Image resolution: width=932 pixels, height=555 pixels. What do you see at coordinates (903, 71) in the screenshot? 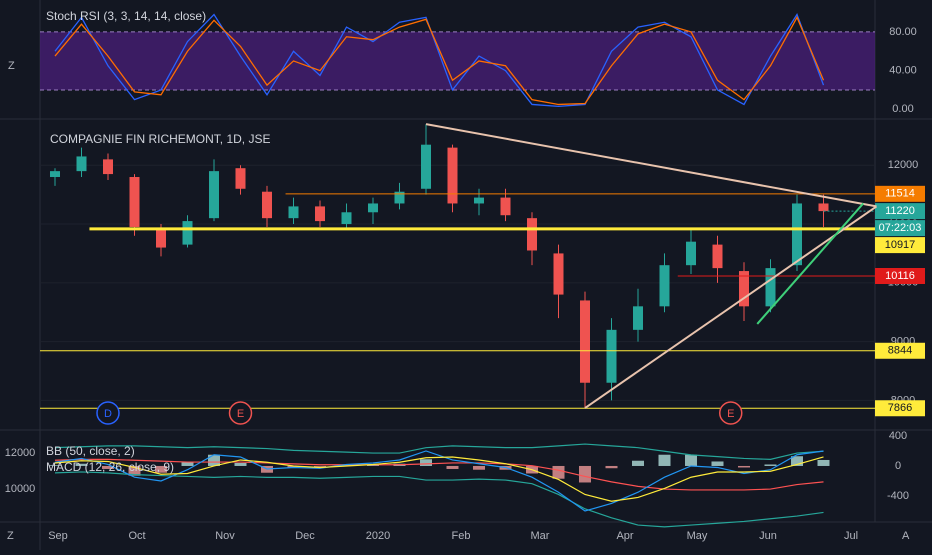
I see `y-tick-label: 40.00` at bounding box center [903, 71].